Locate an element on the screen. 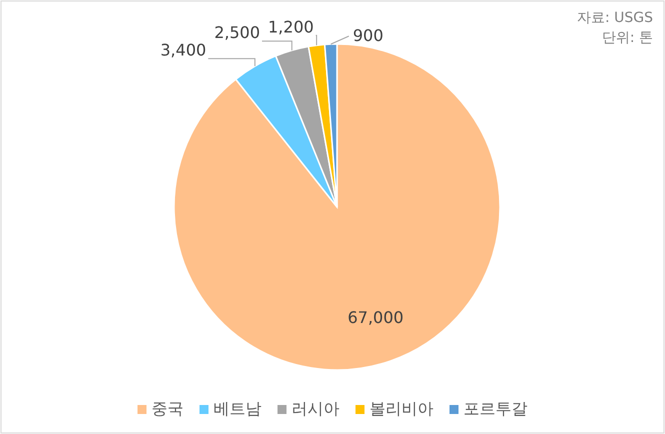  text: 자료: USGS is located at coordinates (615, 18).